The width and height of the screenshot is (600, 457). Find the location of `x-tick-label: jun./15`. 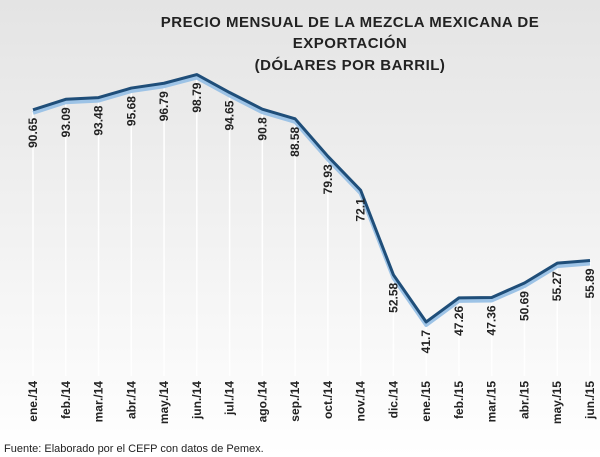

x-tick-label: jun./15 is located at coordinates (590, 400).